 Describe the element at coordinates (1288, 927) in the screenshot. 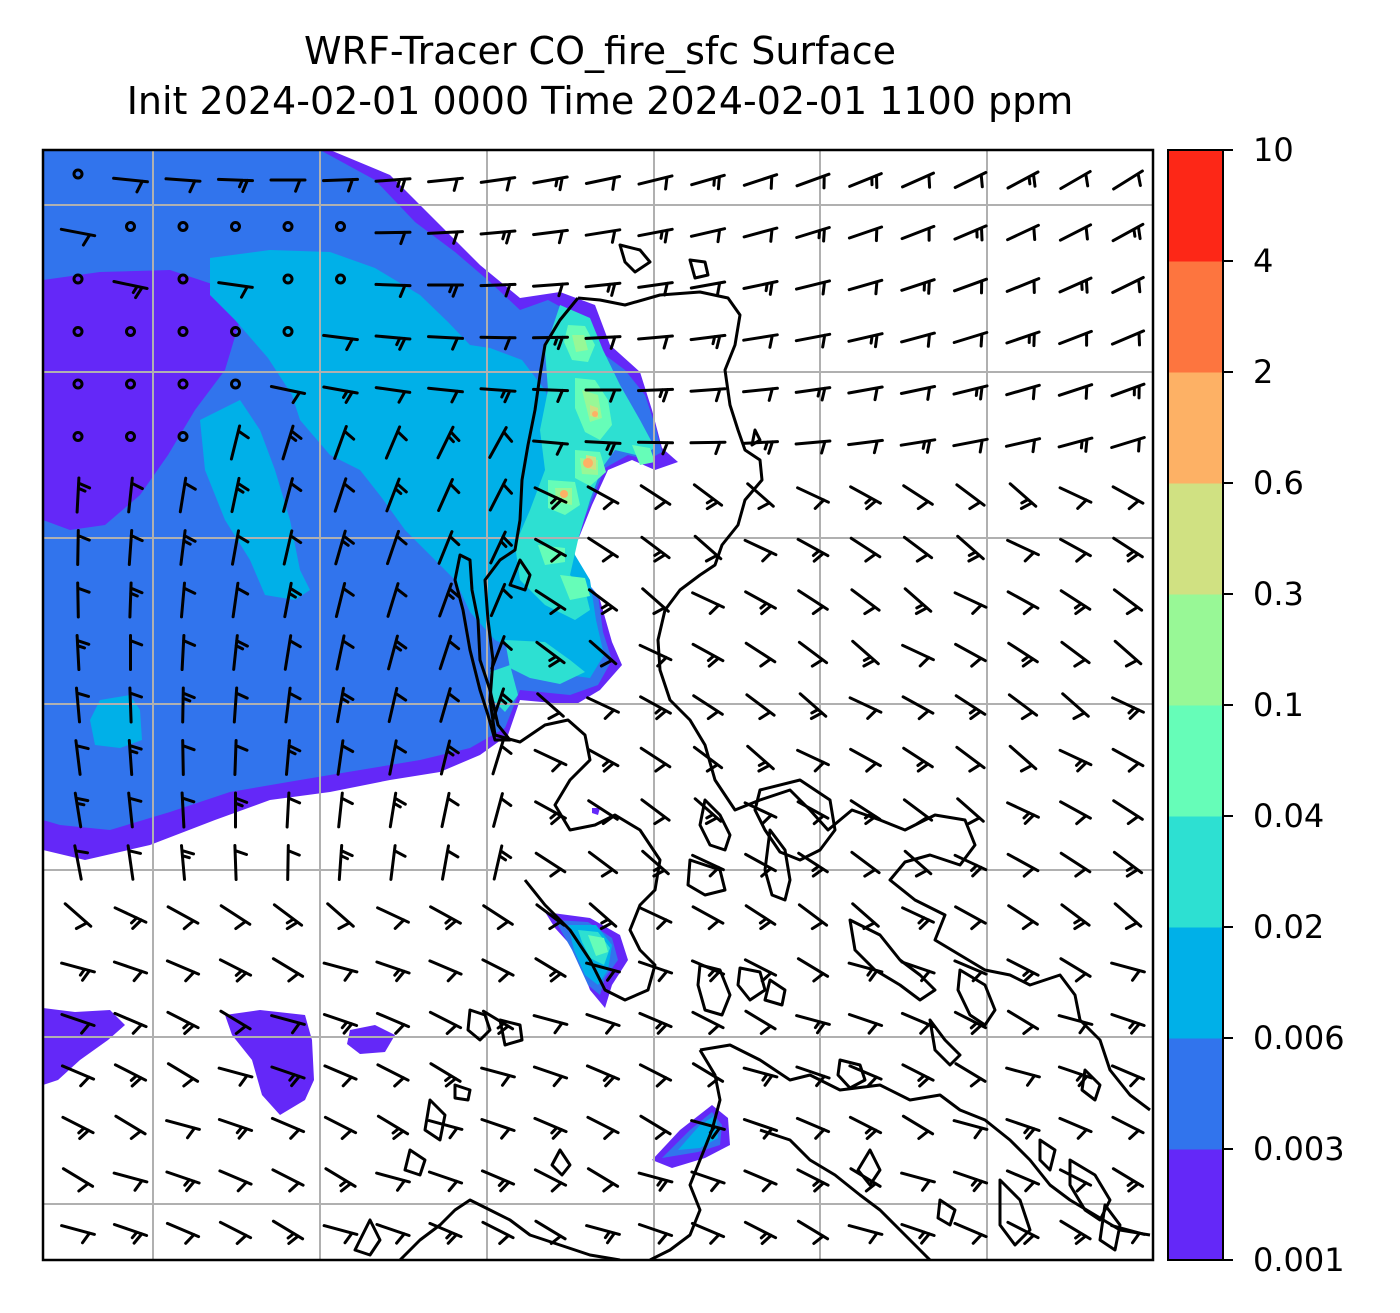

I see `colorbar-tick-label: 0.02` at that location.